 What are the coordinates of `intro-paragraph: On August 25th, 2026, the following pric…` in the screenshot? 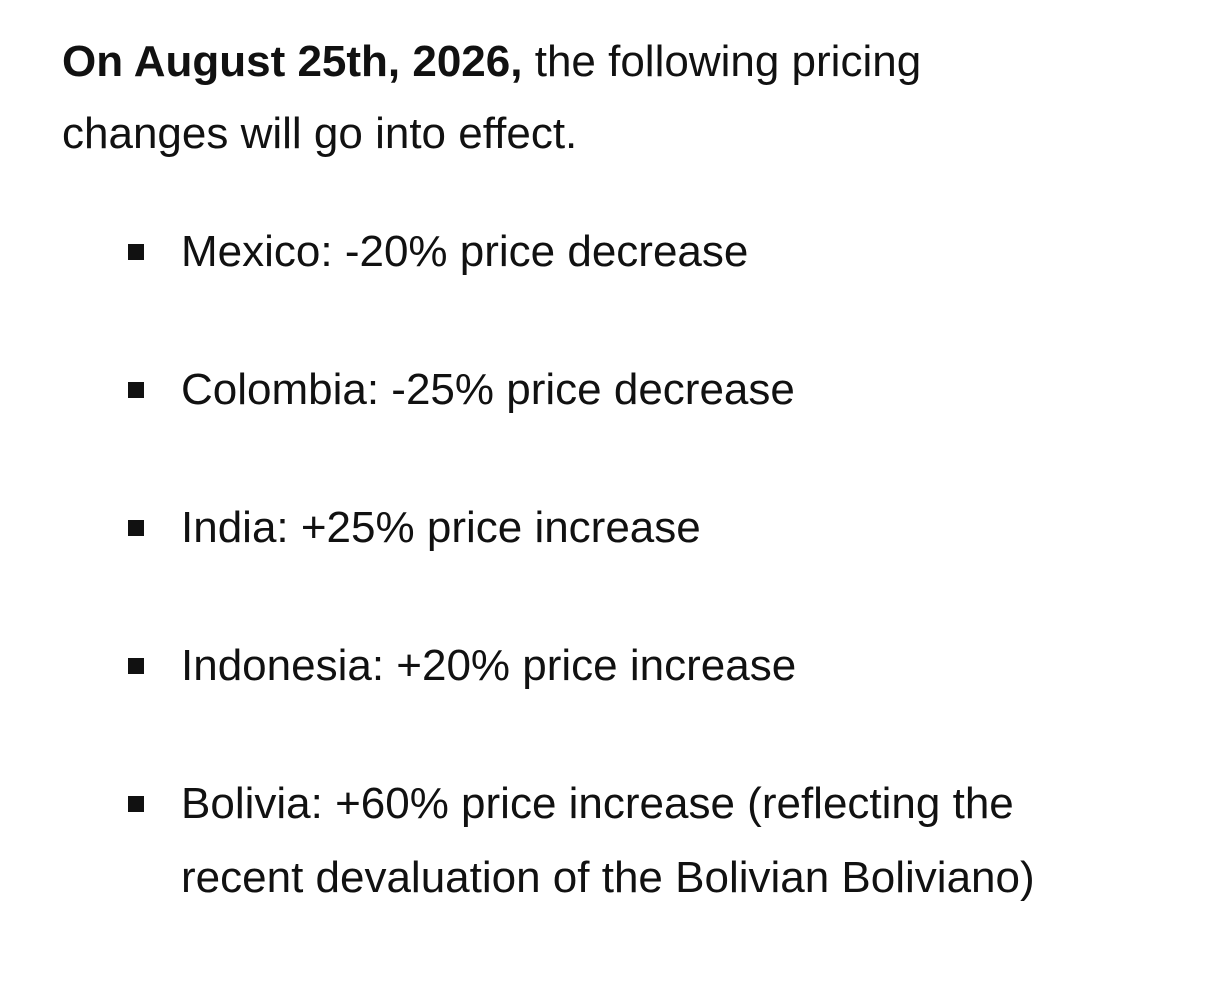 It's located at (562, 98).